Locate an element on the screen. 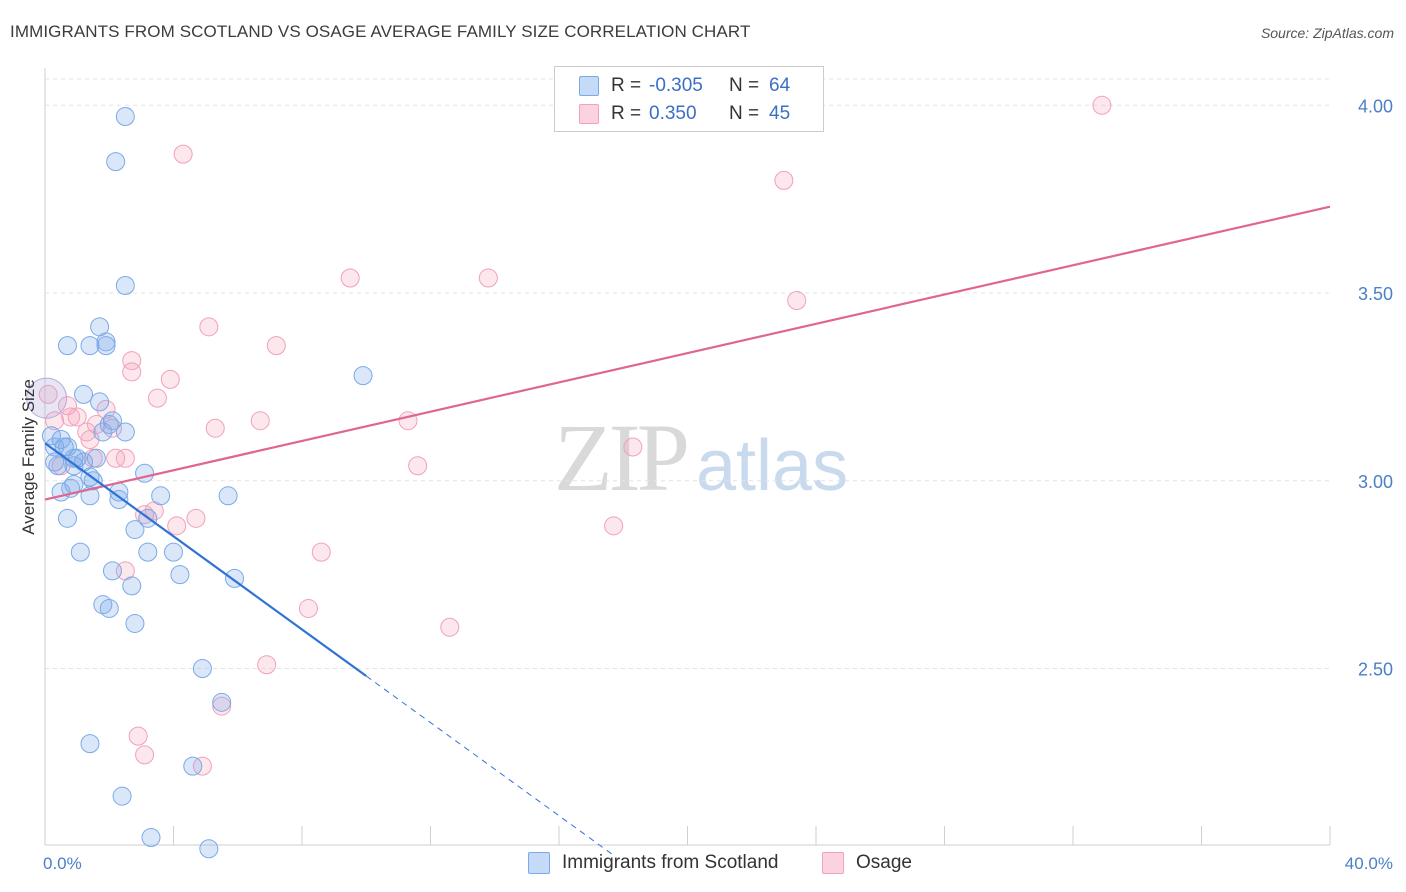 The height and width of the screenshot is (892, 1406). series-legend: Immigrants from Scotland Osage is located at coordinates (703, 865).